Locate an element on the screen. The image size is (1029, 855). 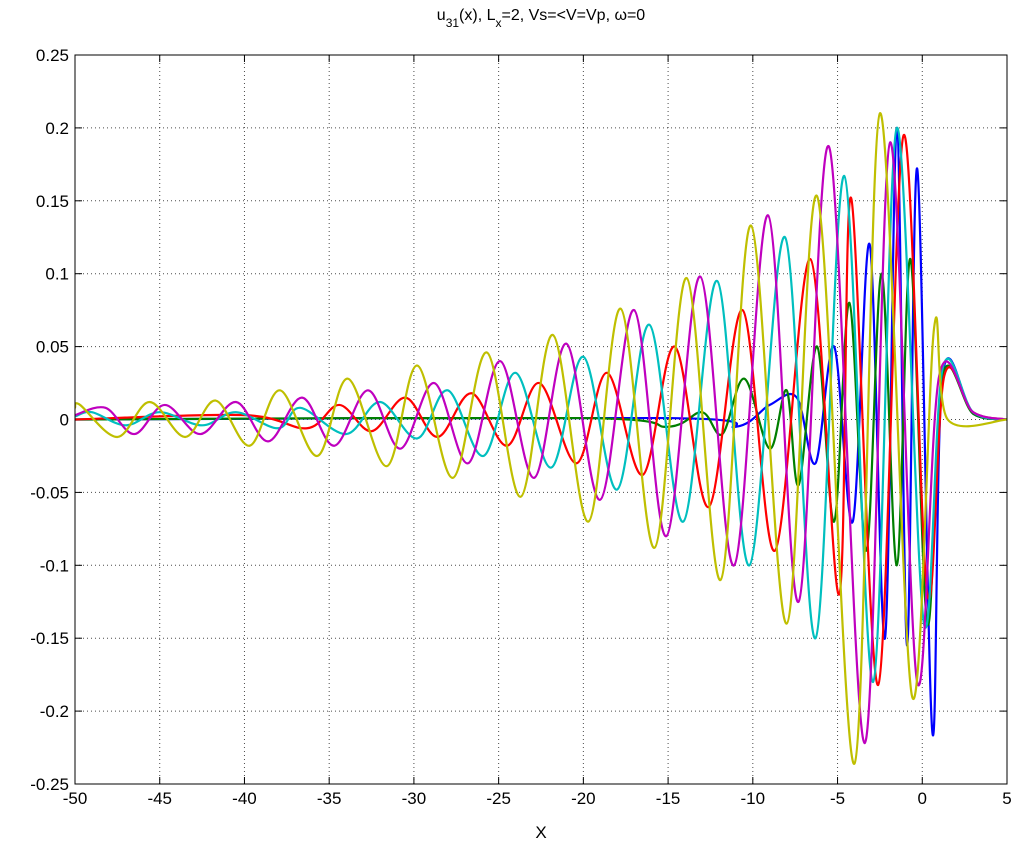
x-tick-label: -35 is located at coordinates (329, 798).